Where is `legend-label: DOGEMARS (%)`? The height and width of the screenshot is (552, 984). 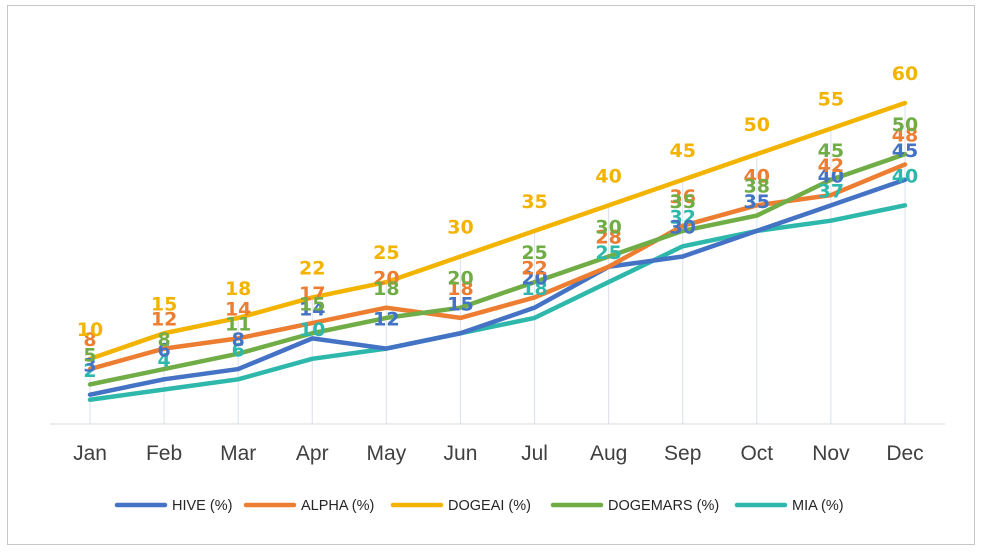 legend-label: DOGEMARS (%) is located at coordinates (663, 506).